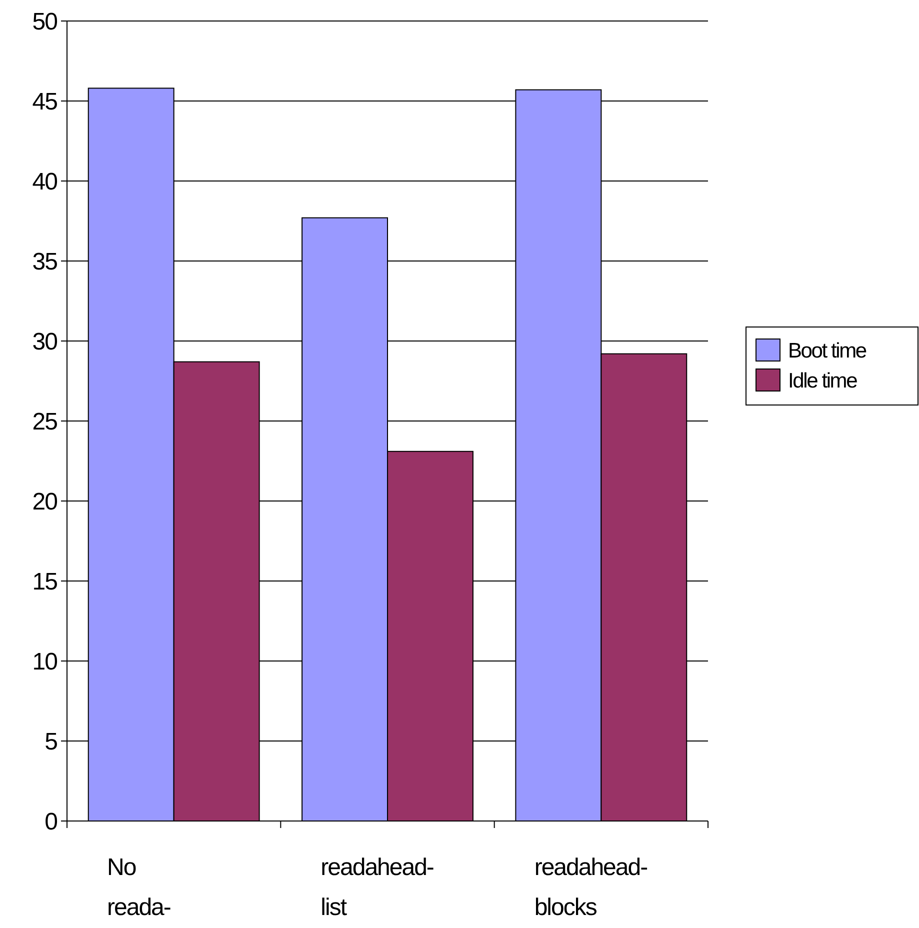 This screenshot has height=928, width=919. What do you see at coordinates (45, 102) in the screenshot?
I see `y-tick-label: 45` at bounding box center [45, 102].